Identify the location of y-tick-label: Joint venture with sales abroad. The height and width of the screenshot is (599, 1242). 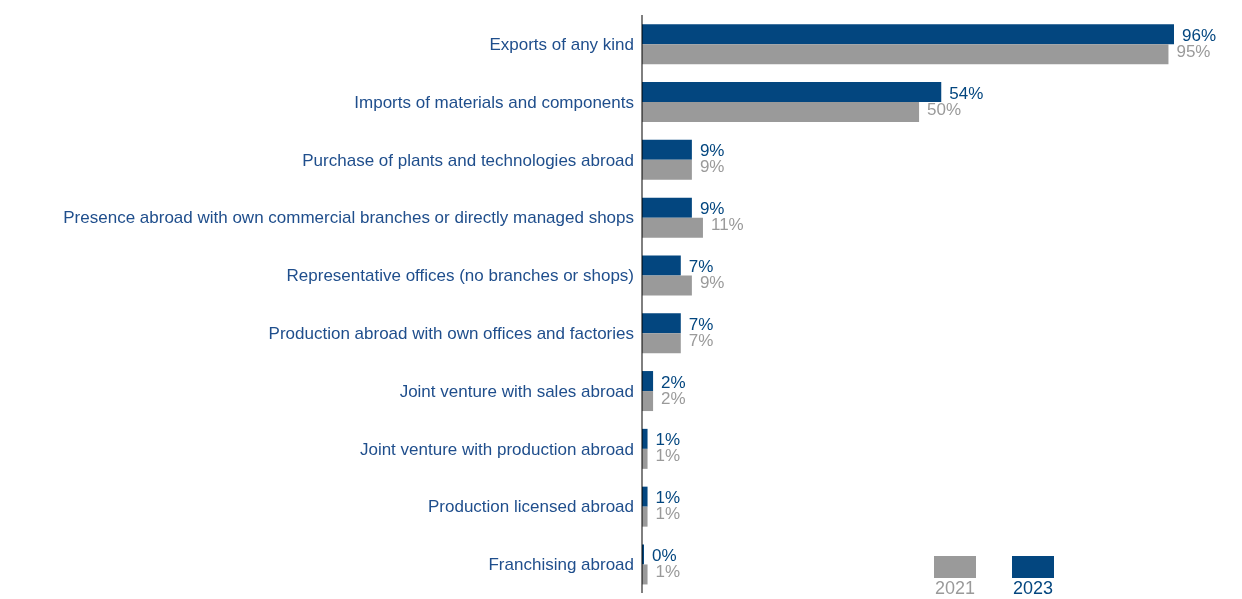
(516, 391).